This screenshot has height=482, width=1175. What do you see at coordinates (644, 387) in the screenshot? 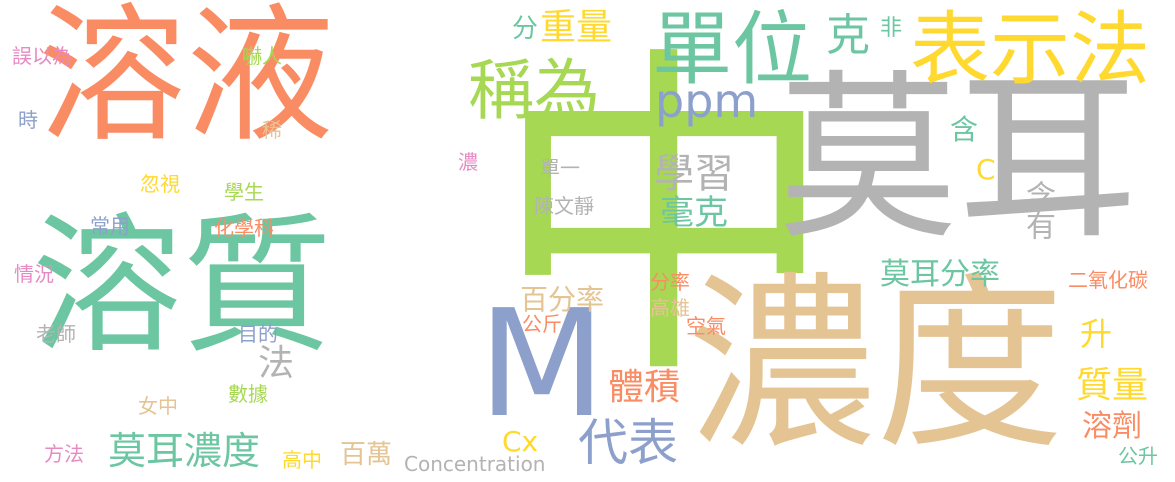
I see `word-volume: 體積` at bounding box center [644, 387].